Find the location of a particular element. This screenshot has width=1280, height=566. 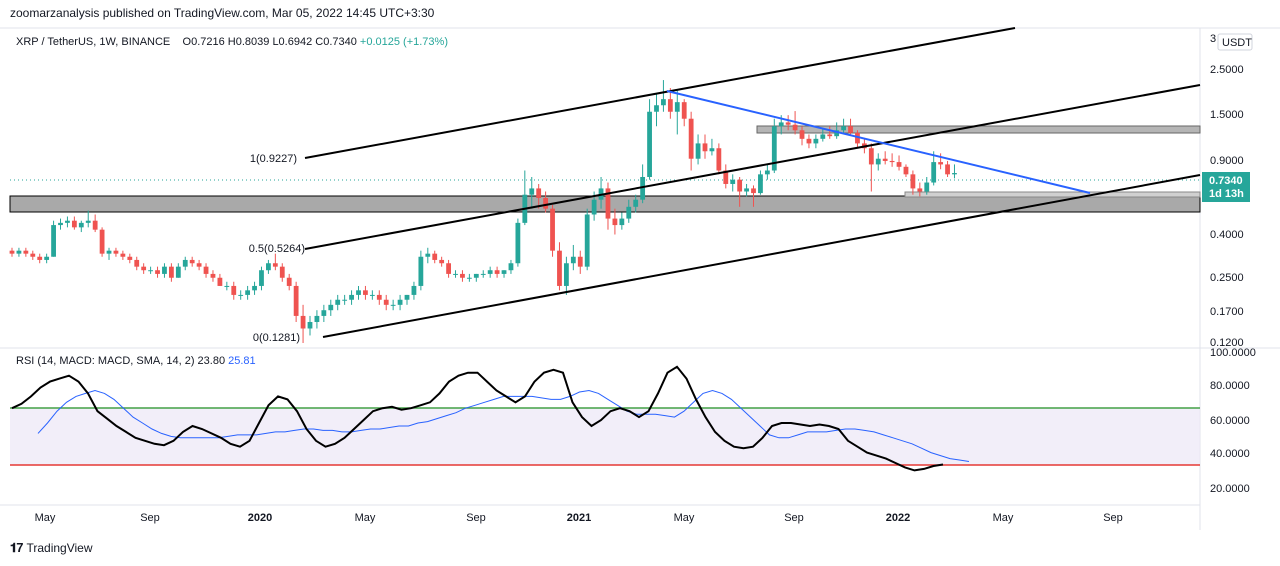

price-tick: 0.1200 is located at coordinates (1227, 343).